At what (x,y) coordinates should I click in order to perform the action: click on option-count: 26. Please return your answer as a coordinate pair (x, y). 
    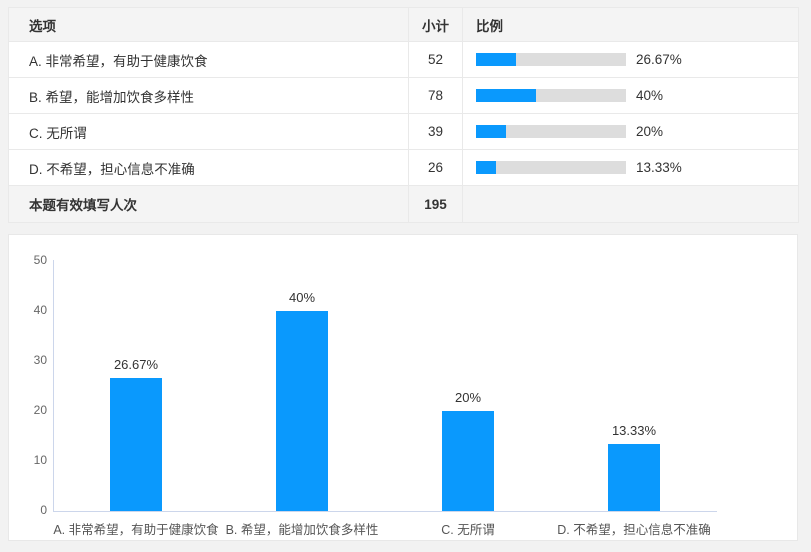
    Looking at the image, I should click on (435, 167).